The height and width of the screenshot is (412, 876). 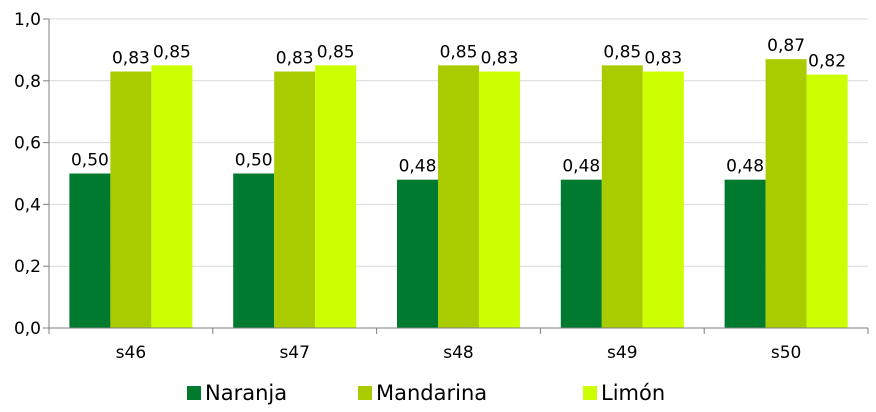 What do you see at coordinates (27, 144) in the screenshot?
I see `y-tick-label: 0,6` at bounding box center [27, 144].